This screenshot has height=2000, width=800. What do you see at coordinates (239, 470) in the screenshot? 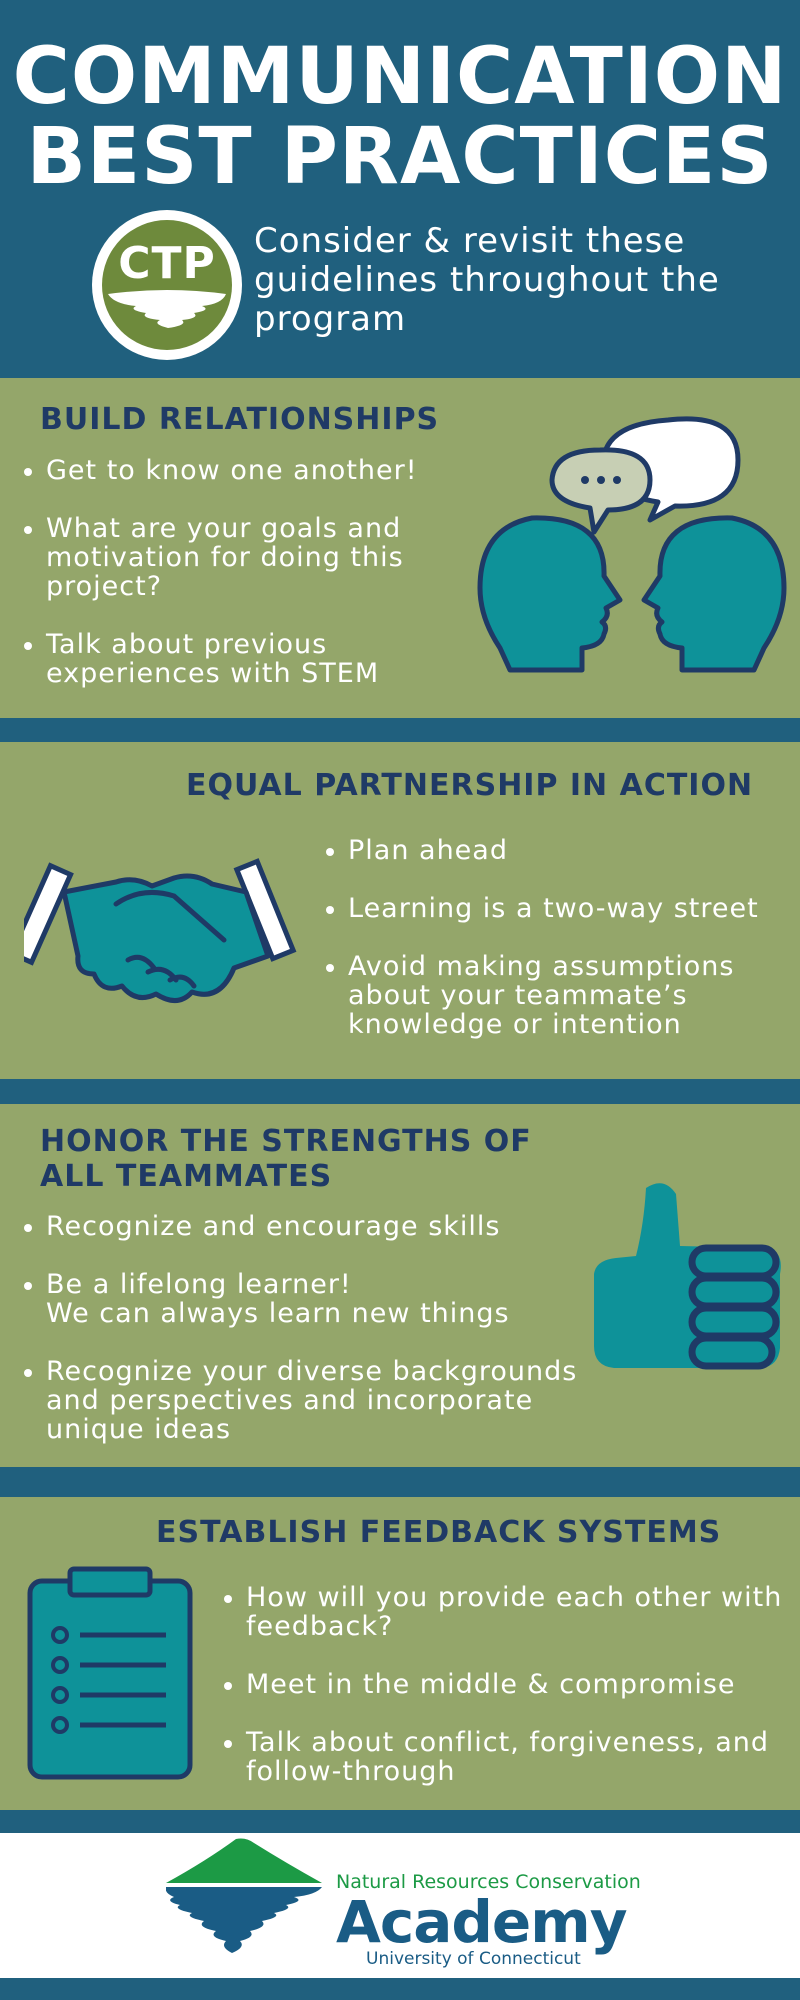
I see `list-item: Get to know one another!` at bounding box center [239, 470].